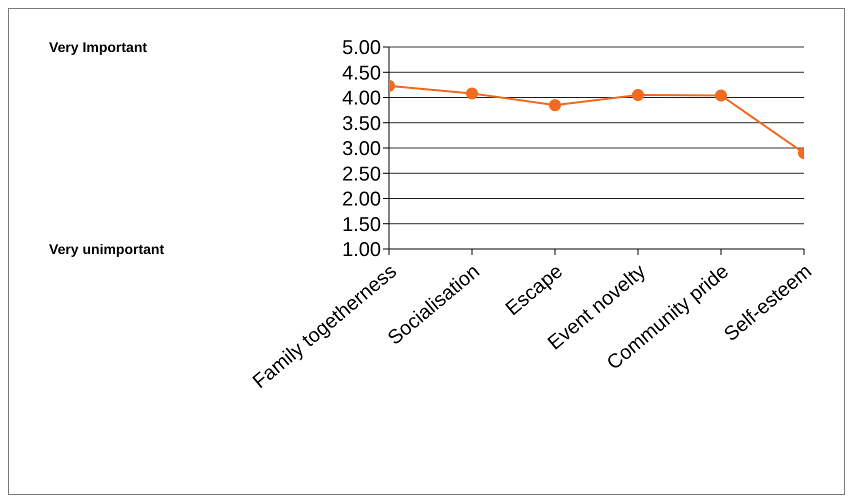  Describe the element at coordinates (361, 48) in the screenshot. I see `y-tick-label: 5.00` at that location.